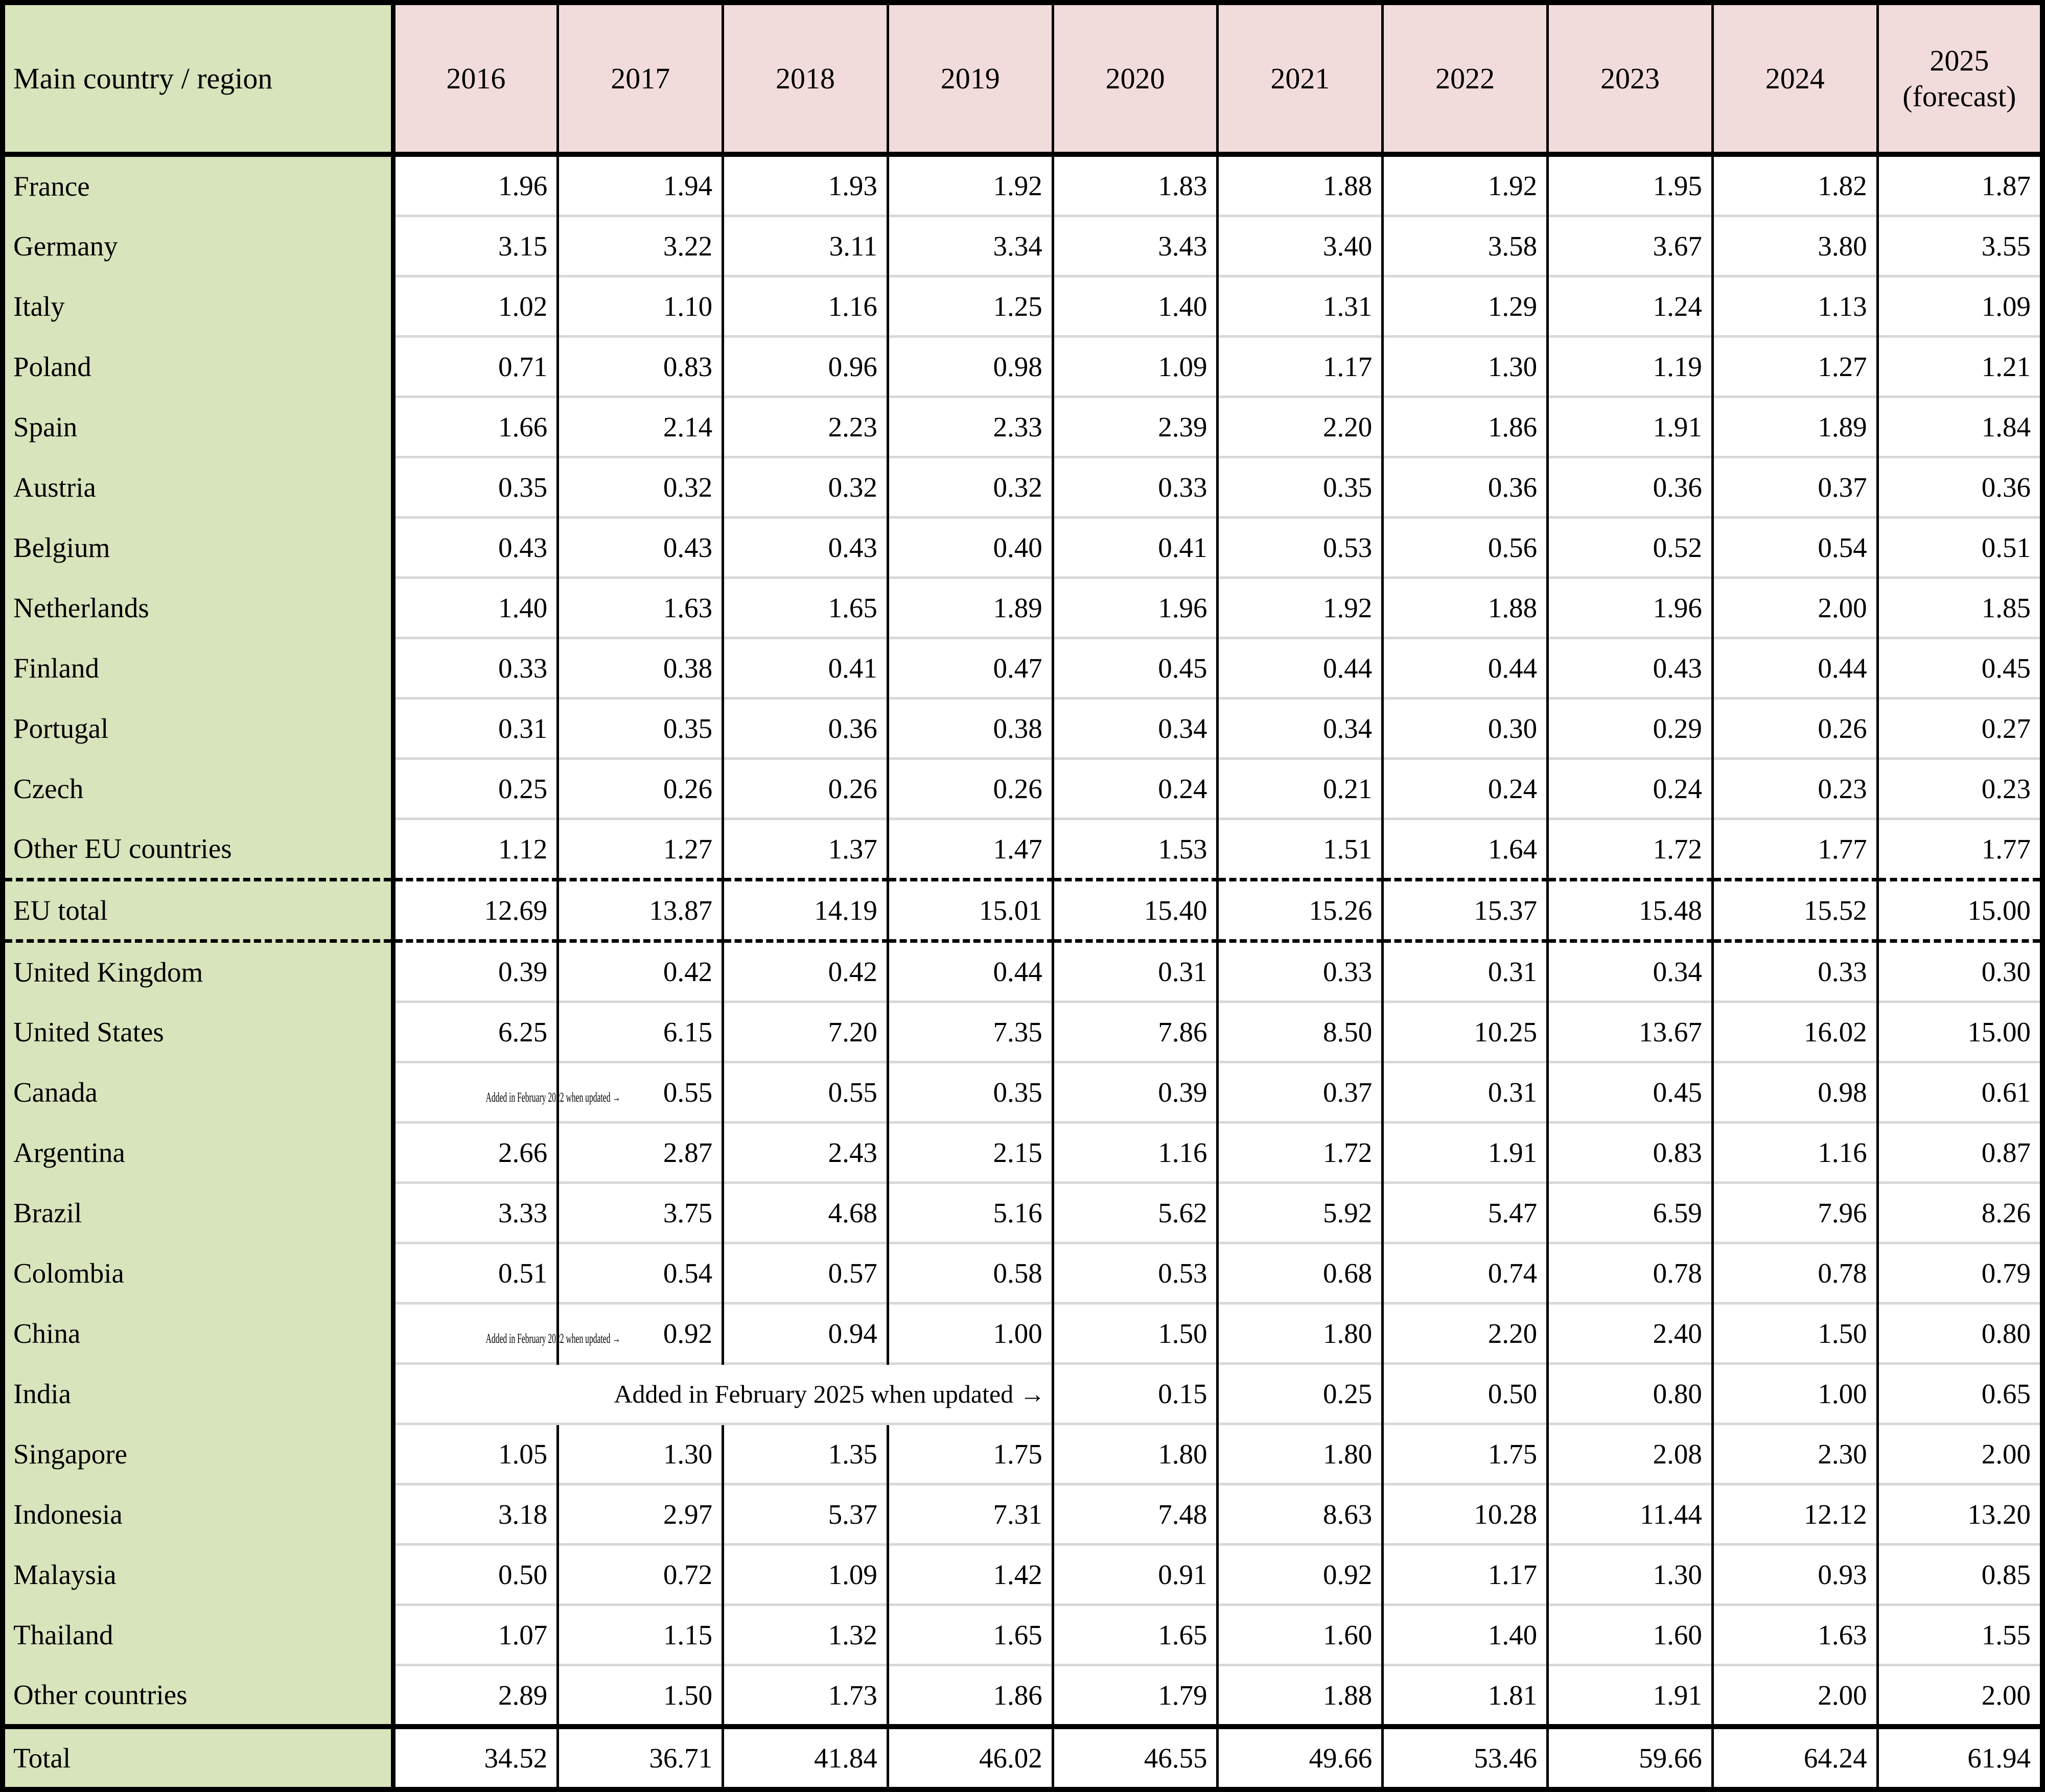  Describe the element at coordinates (639, 366) in the screenshot. I see `cell-poland-2017: 0.83` at that location.